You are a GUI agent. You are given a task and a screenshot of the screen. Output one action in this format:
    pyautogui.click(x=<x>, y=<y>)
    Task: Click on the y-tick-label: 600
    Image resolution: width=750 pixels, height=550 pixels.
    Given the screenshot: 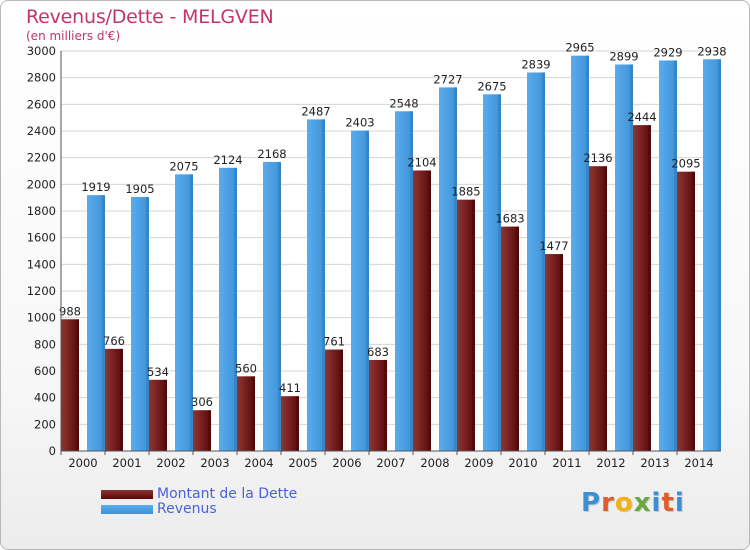 What is the action you would take?
    pyautogui.click(x=45, y=371)
    